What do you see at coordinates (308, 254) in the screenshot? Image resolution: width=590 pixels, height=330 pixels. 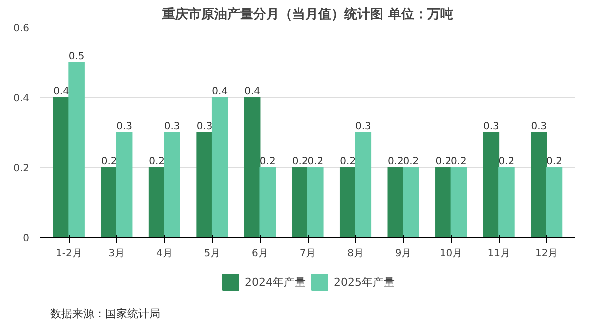 I see `x-tick-label: 7月` at bounding box center [308, 254].